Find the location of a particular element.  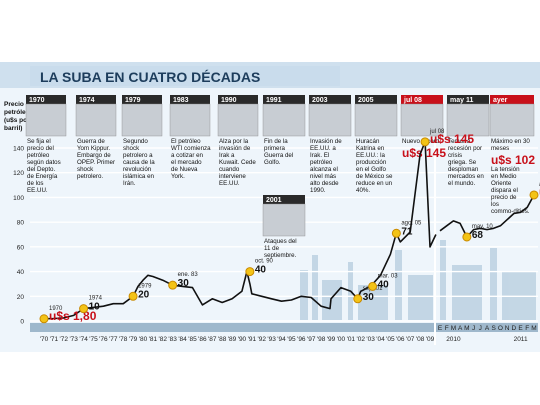

series-line-2010-2011 is located at coordinates (487, 216).